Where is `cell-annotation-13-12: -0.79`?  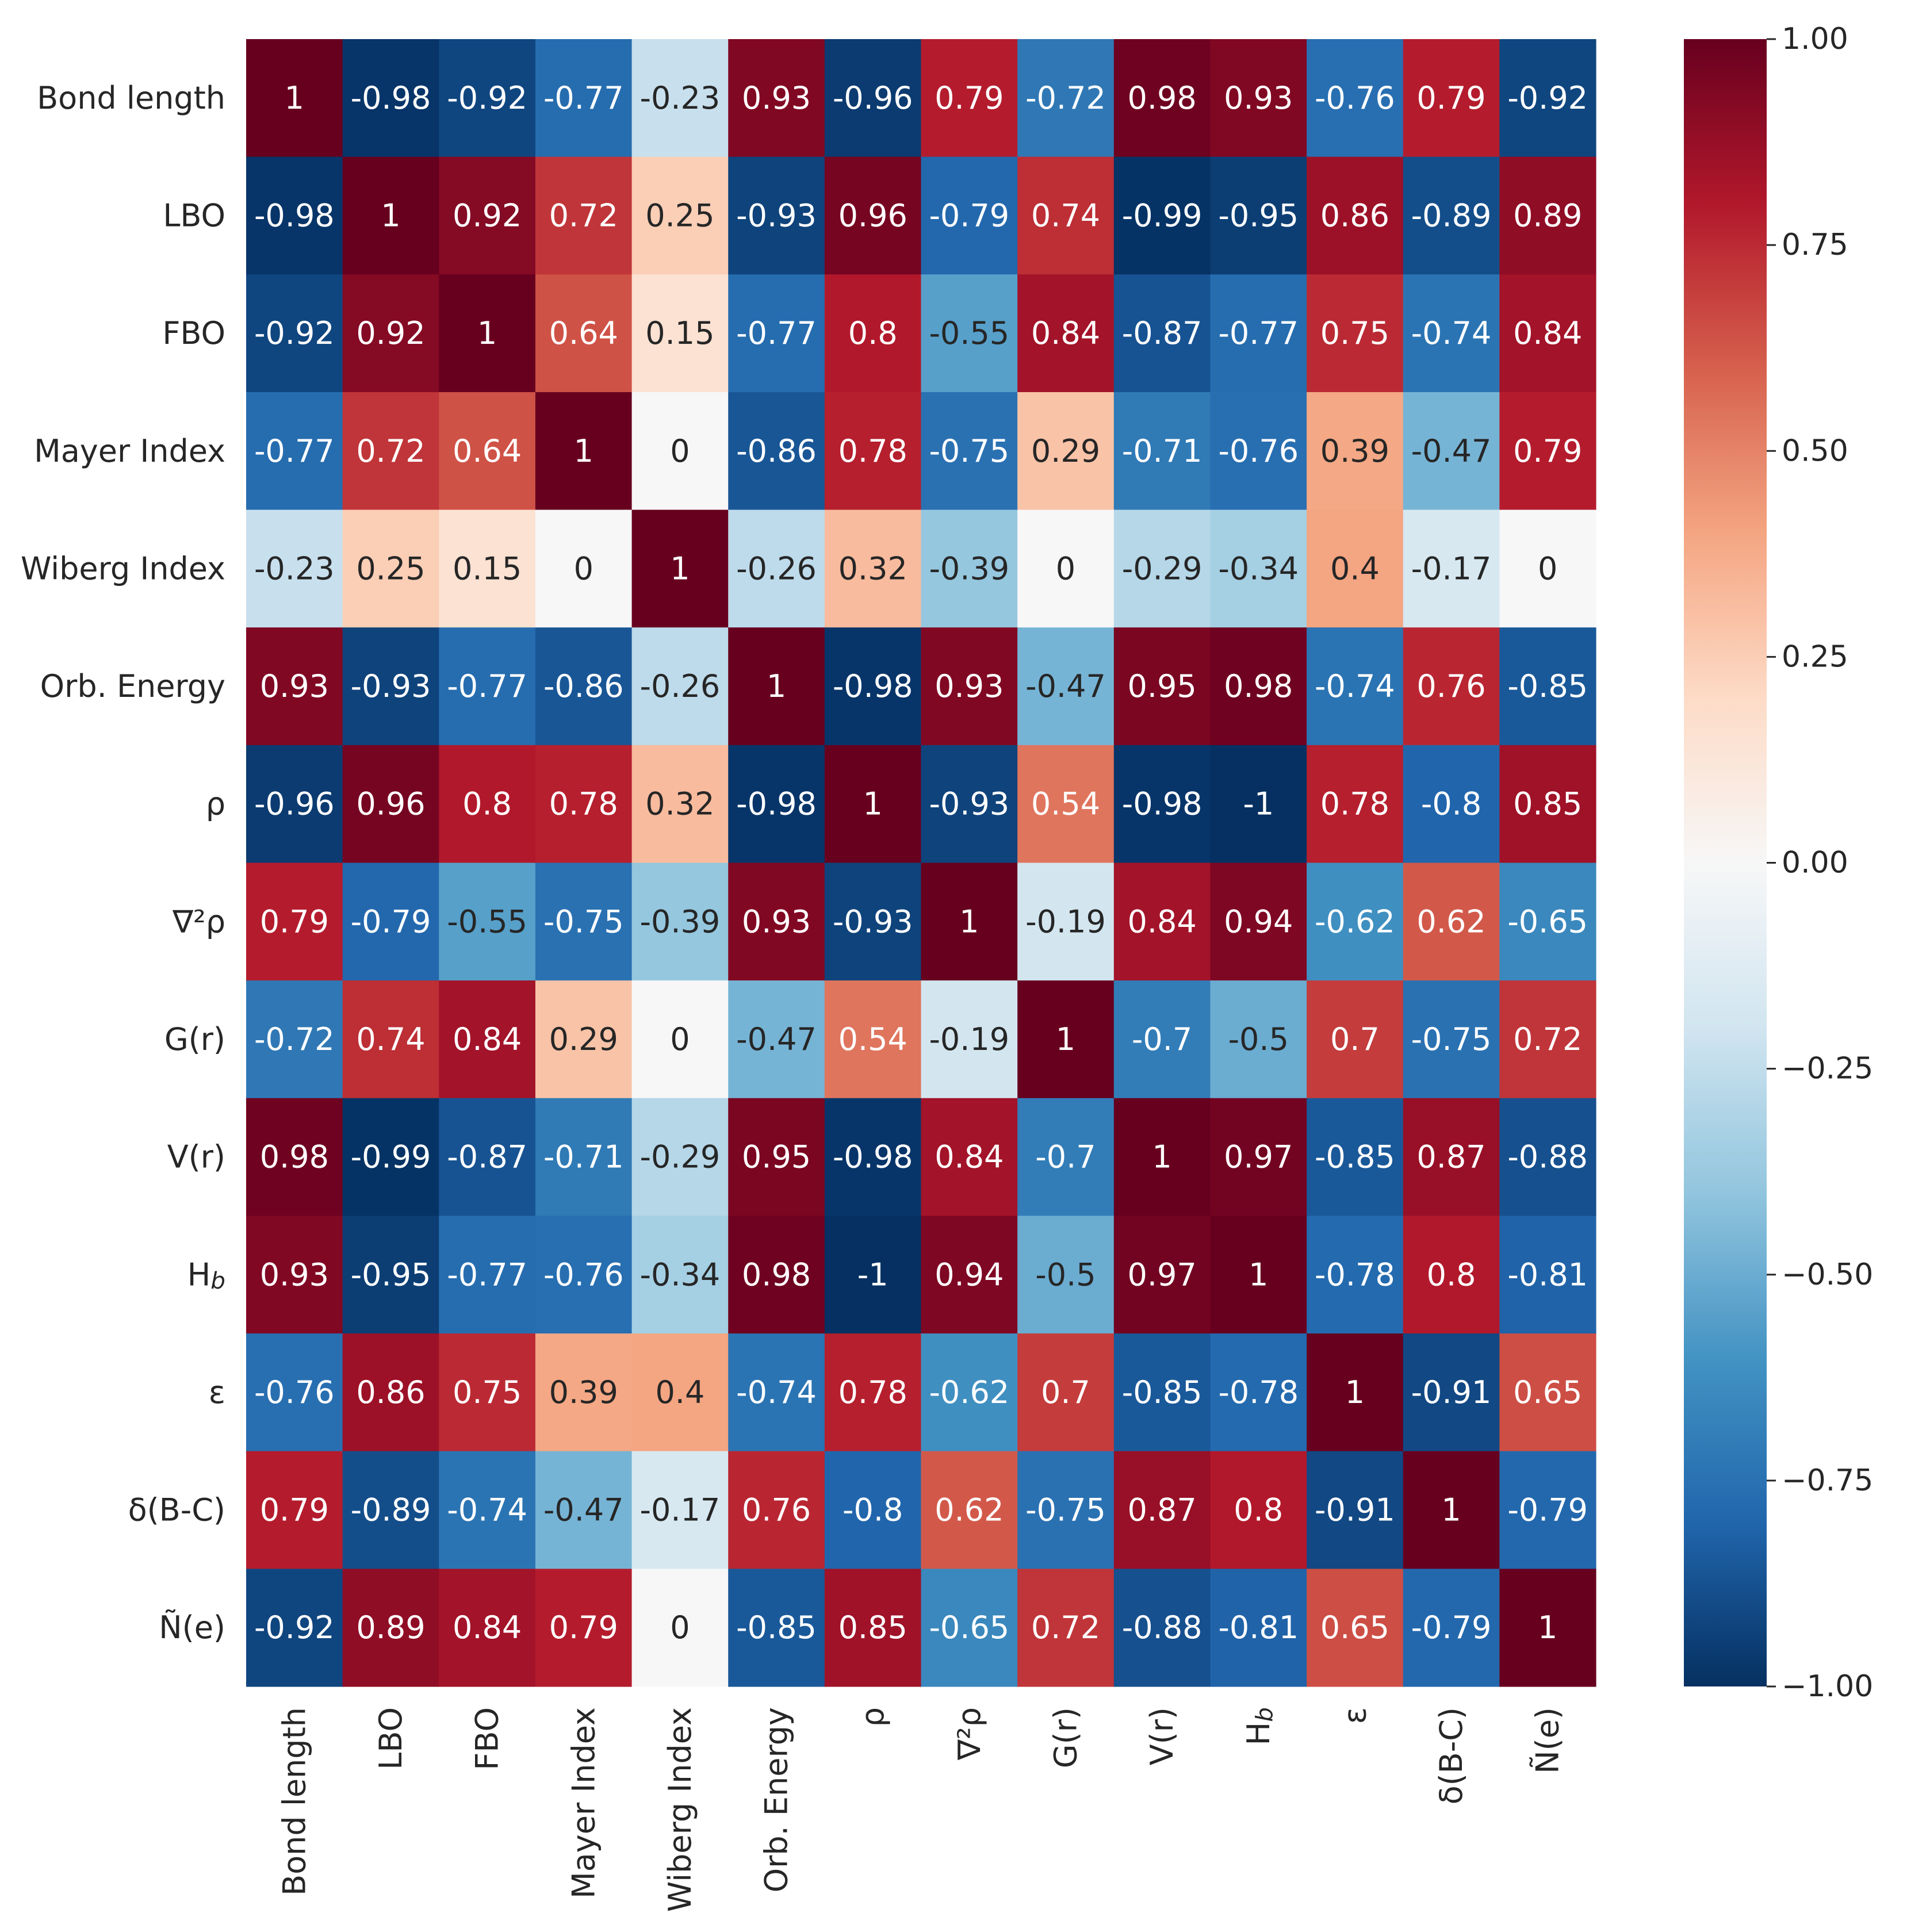 cell-annotation-13-12: -0.79 is located at coordinates (1451, 1627).